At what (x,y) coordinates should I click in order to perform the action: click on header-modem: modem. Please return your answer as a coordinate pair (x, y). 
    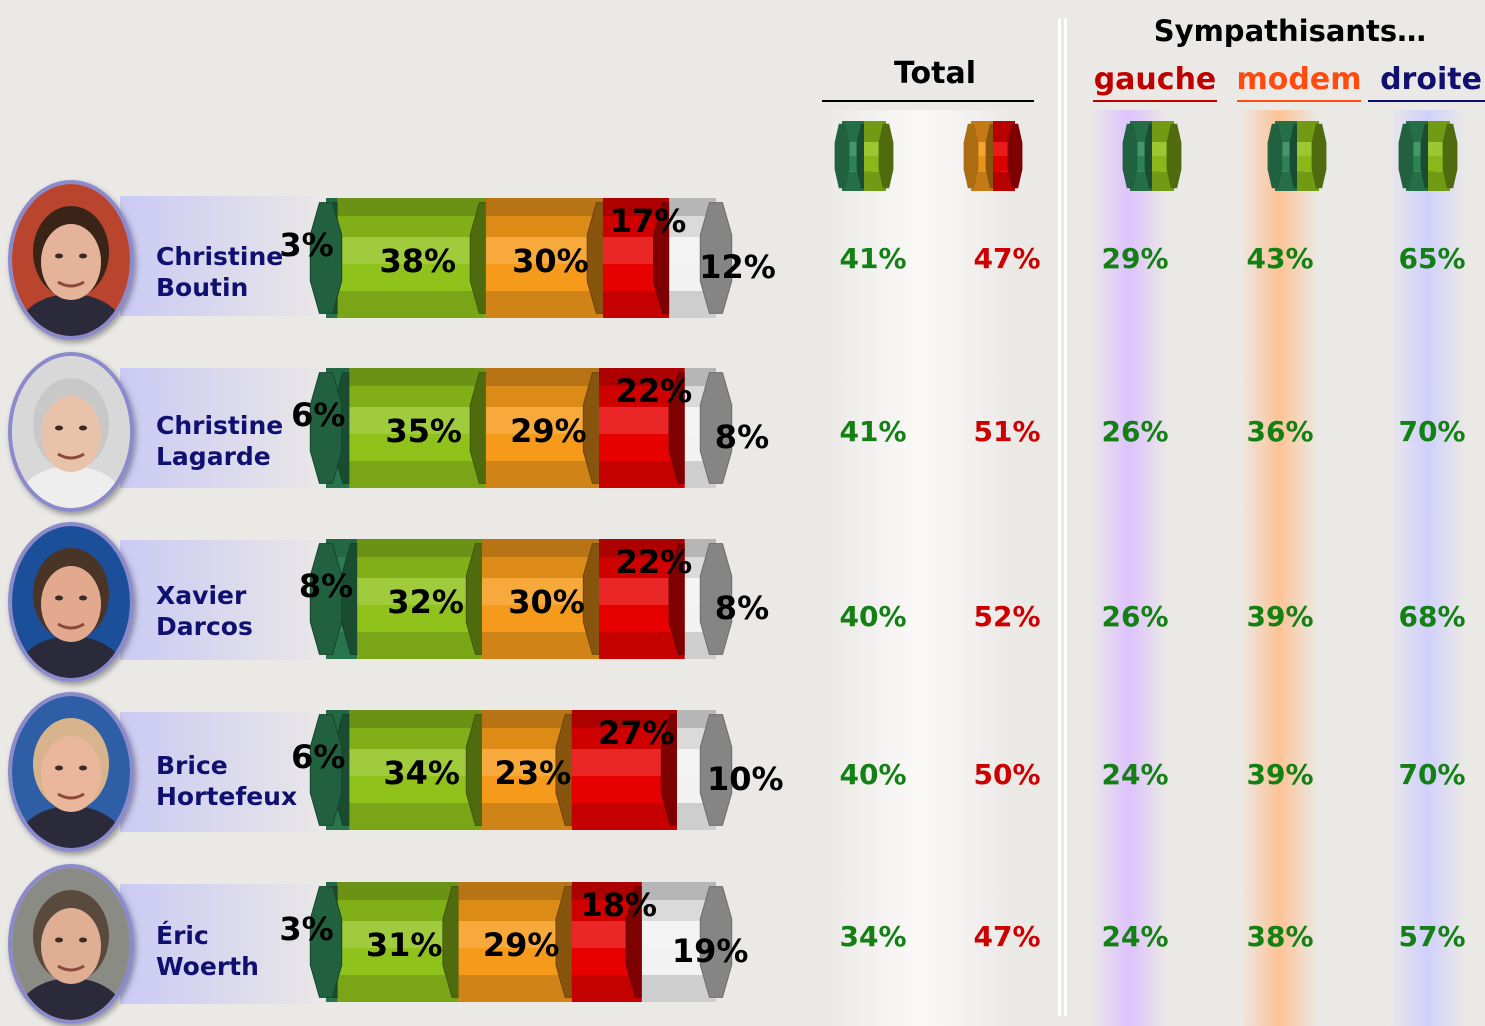
    Looking at the image, I should click on (1299, 79).